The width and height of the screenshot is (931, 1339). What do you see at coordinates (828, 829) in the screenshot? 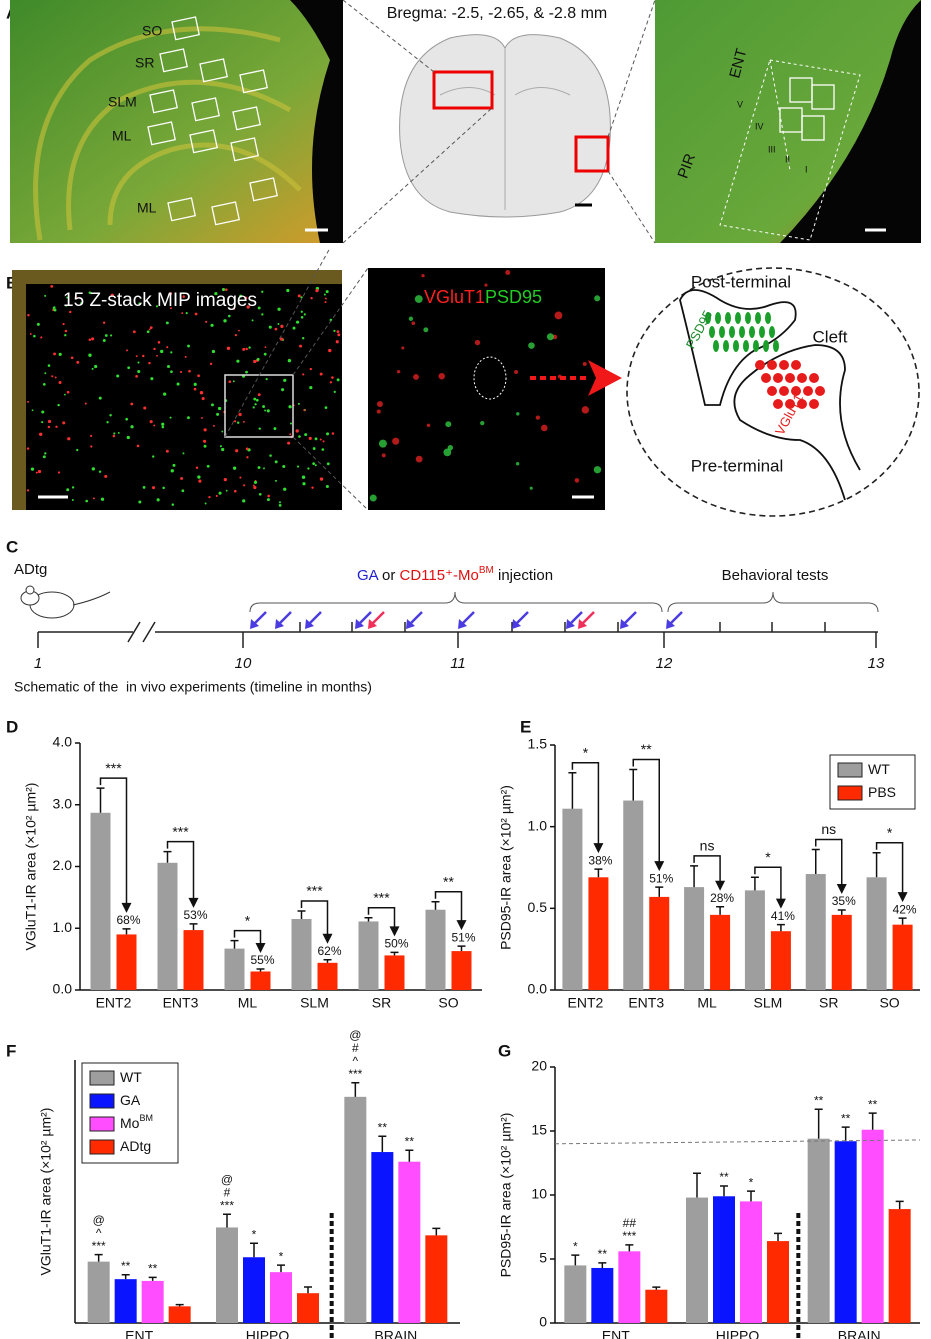
I see `significance: ns` at bounding box center [828, 829].